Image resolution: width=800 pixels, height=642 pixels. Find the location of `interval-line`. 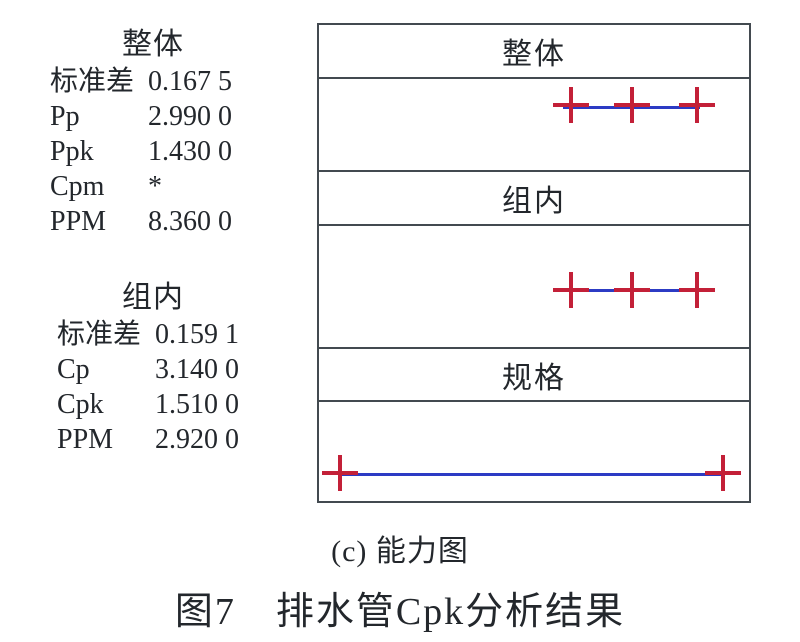

interval-line is located at coordinates (531, 474).